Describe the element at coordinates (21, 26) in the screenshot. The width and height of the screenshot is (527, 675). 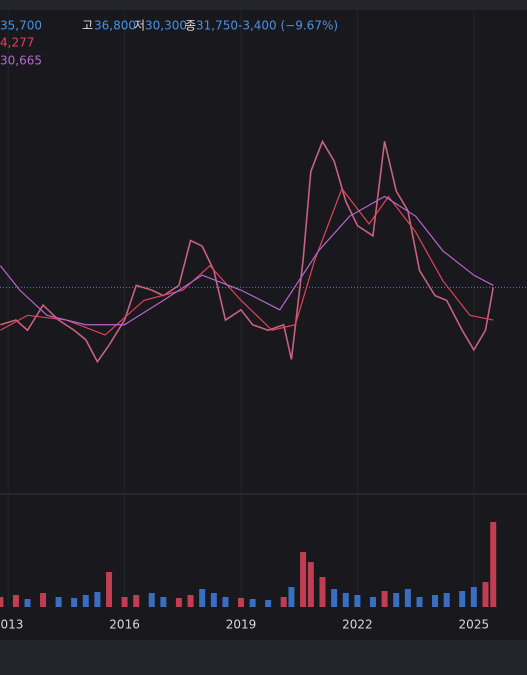
I see `open: 35,700` at that location.